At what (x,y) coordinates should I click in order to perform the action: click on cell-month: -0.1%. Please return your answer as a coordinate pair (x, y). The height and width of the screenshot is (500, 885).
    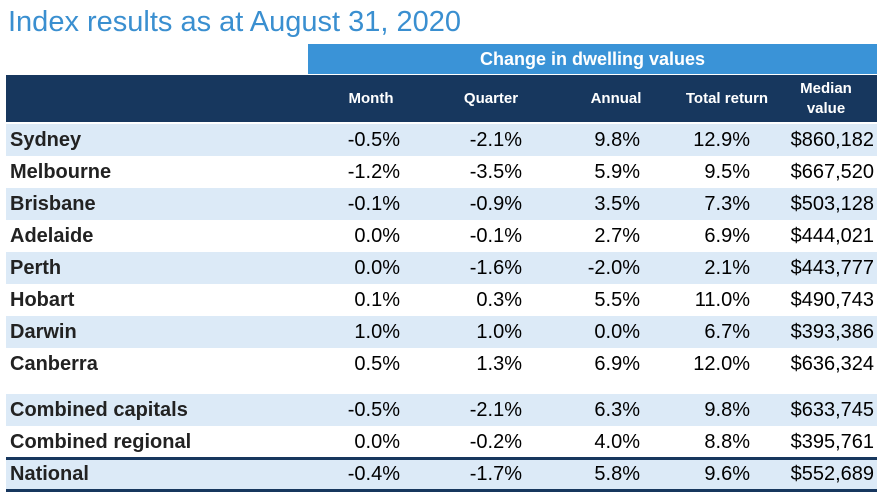
    Looking at the image, I should click on (373, 203).